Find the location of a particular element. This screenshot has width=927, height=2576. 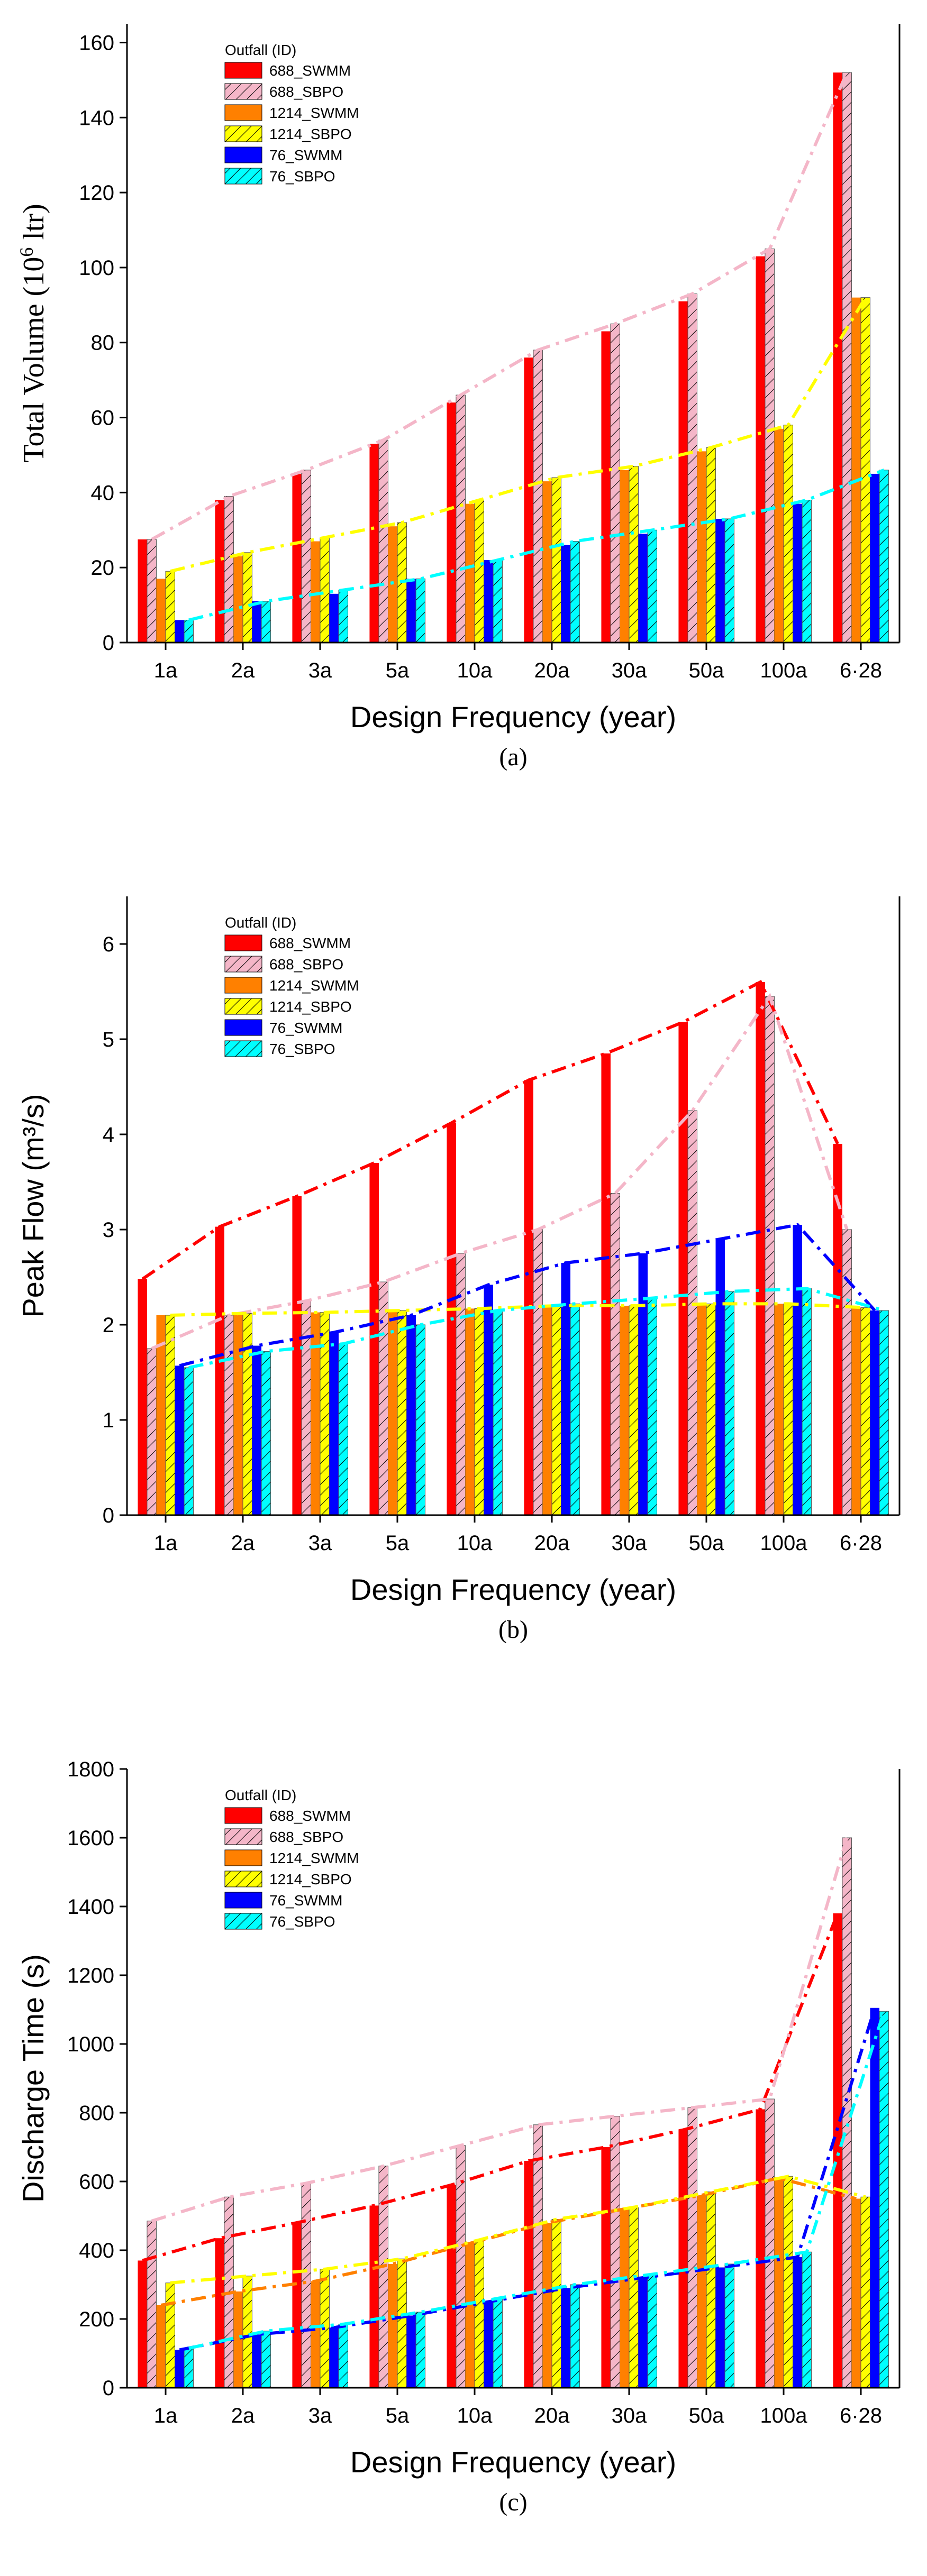

bar-1214_SWMM-6·28 is located at coordinates (856, 470).